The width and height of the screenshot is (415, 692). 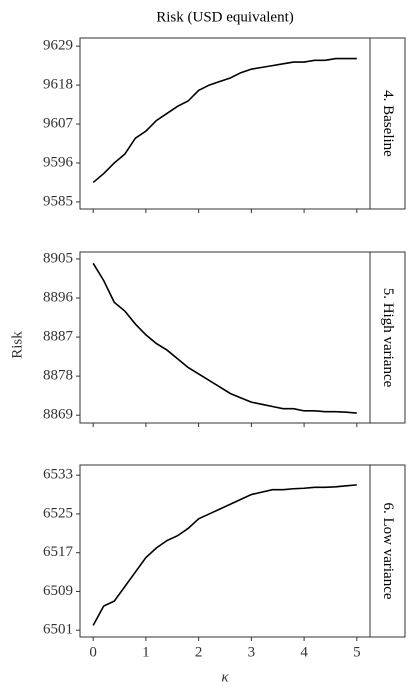 I want to click on x-tick-label: 0, so click(x=93, y=652).